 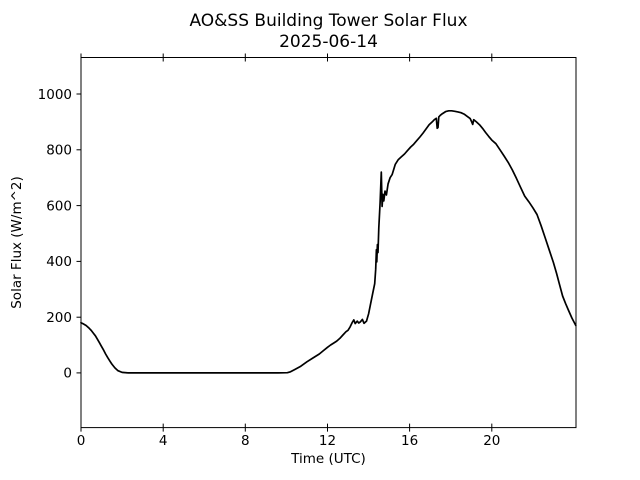 I want to click on x-tick-label: 20, so click(x=491, y=441).